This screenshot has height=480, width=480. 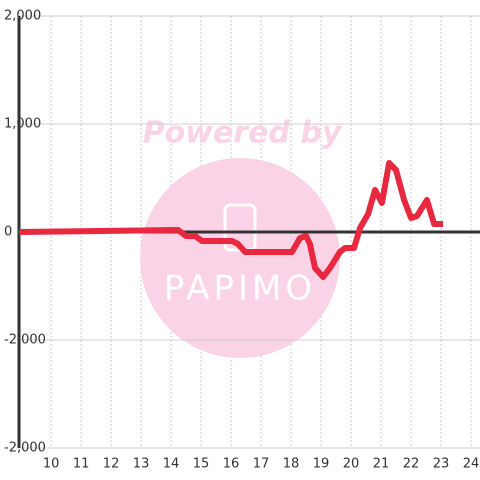 What do you see at coordinates (471, 464) in the screenshot?
I see `x-tick-label: 24` at bounding box center [471, 464].